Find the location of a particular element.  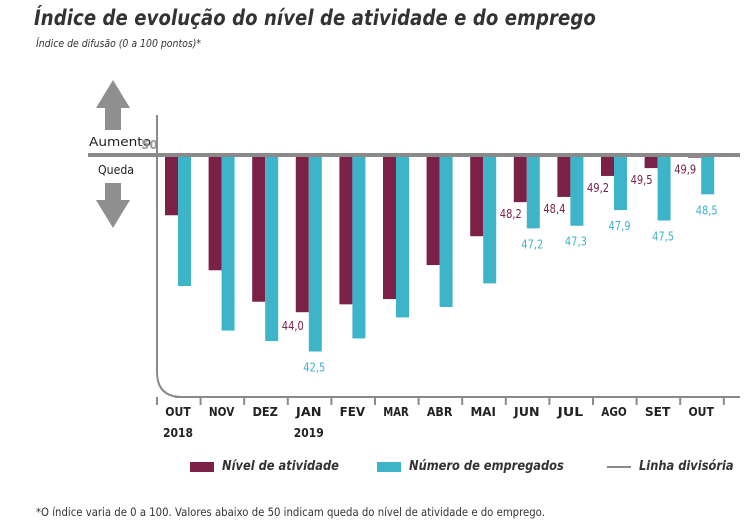

value-label-employment: 48,5 is located at coordinates (707, 210).